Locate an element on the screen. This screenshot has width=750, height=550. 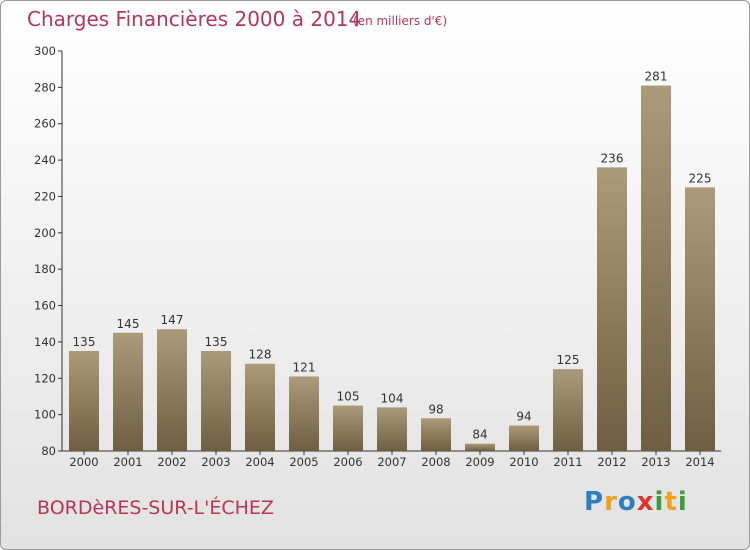
bar-value-label: 105 is located at coordinates (348, 397).